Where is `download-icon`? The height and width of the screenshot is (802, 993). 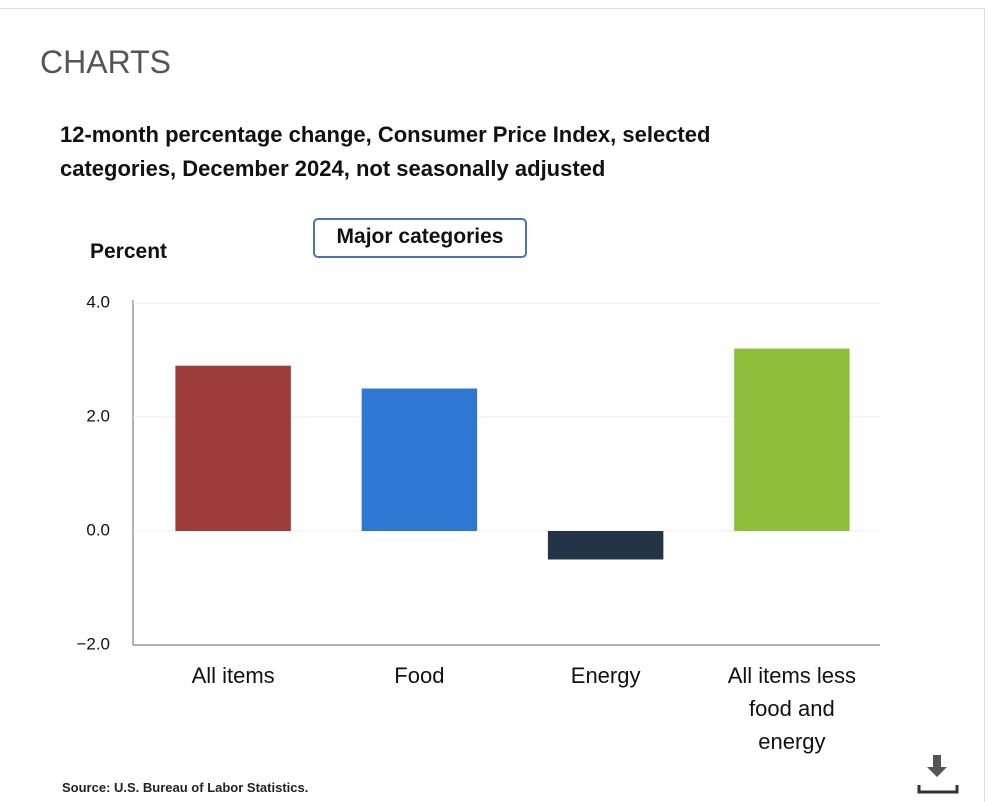
download-icon is located at coordinates (938, 774).